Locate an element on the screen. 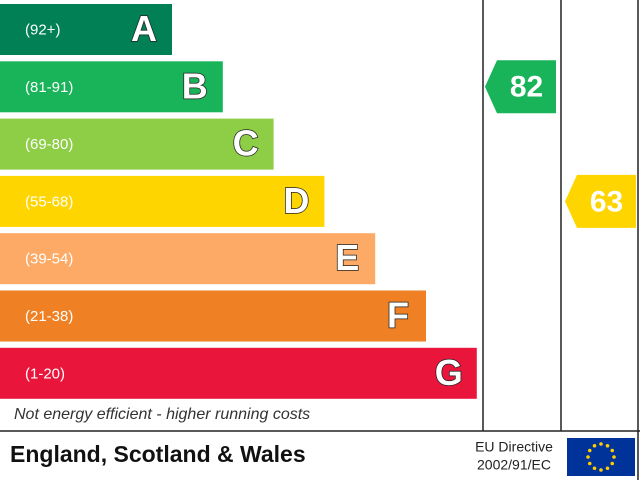 The width and height of the screenshot is (640, 480). band-letter: G is located at coordinates (449, 372).